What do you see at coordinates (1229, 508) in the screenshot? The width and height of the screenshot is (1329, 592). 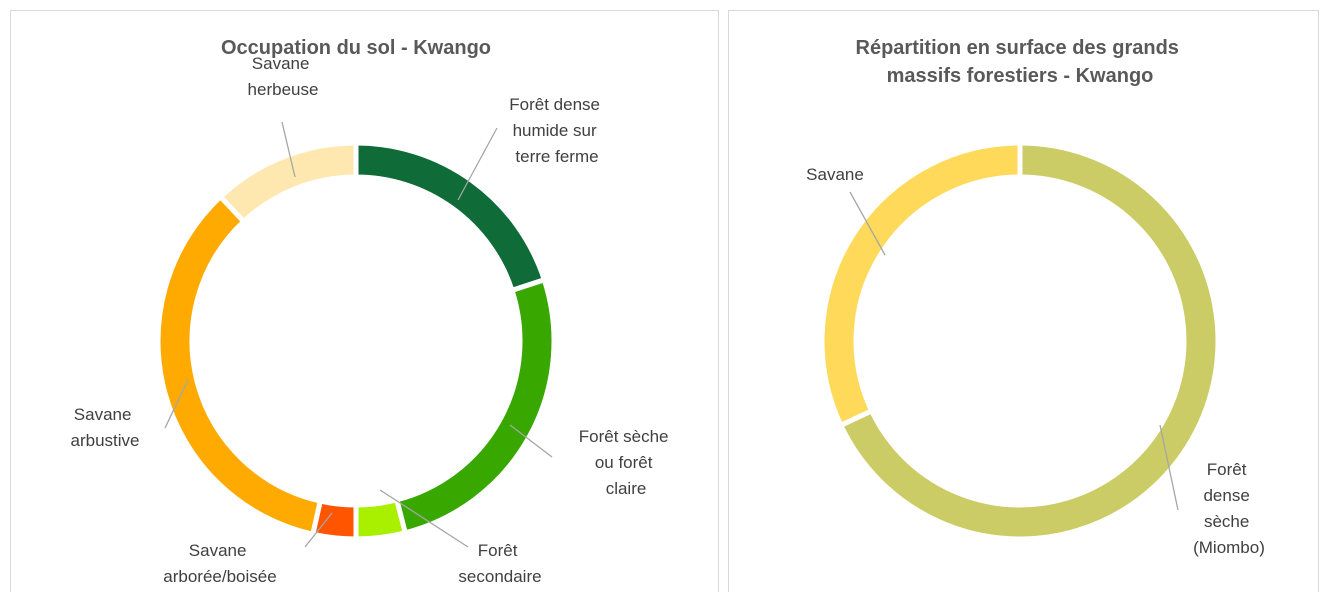 I see `slice-label: Forêt dense sèche (Miombo)` at bounding box center [1229, 508].